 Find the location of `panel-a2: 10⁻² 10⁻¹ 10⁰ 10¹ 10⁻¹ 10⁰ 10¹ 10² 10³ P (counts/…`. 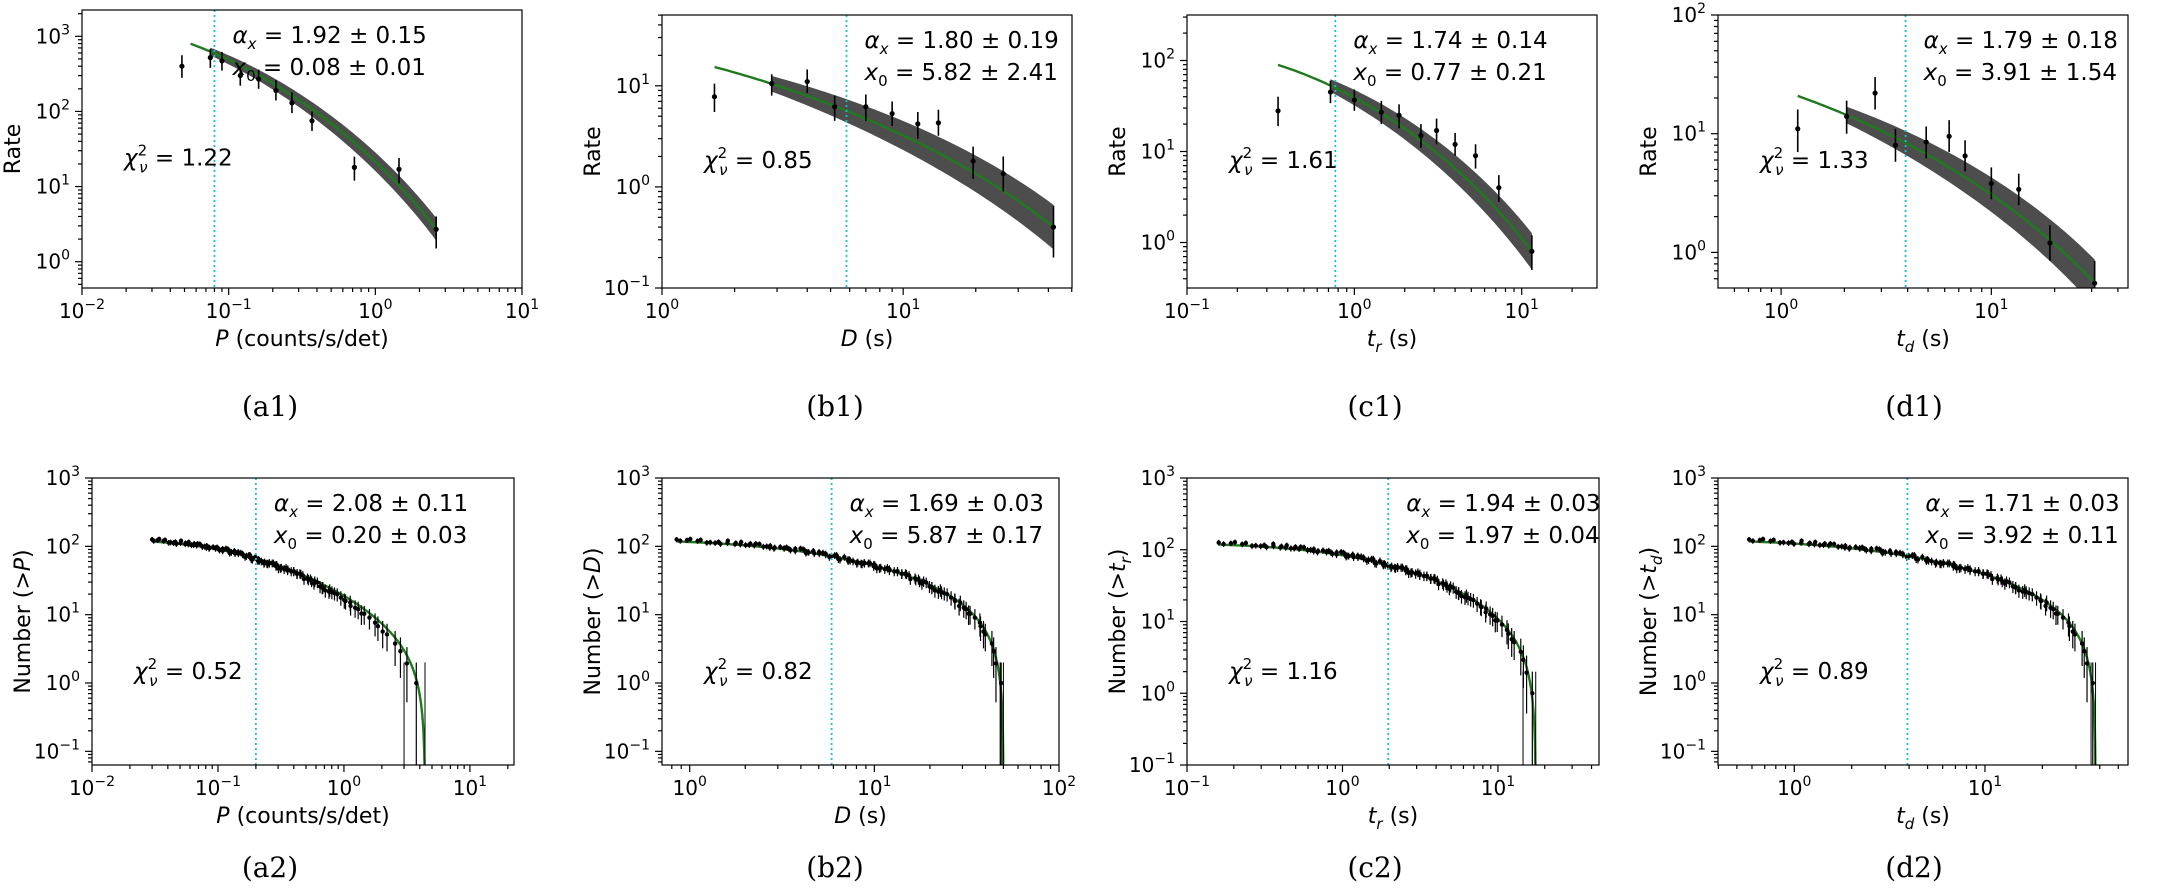

panel-a2: 10⁻² 10⁻¹ 10⁰ 10¹ 10⁻¹ 10⁰ 10¹ 10² 10³ P (counts/… is located at coordinates (263, 674).